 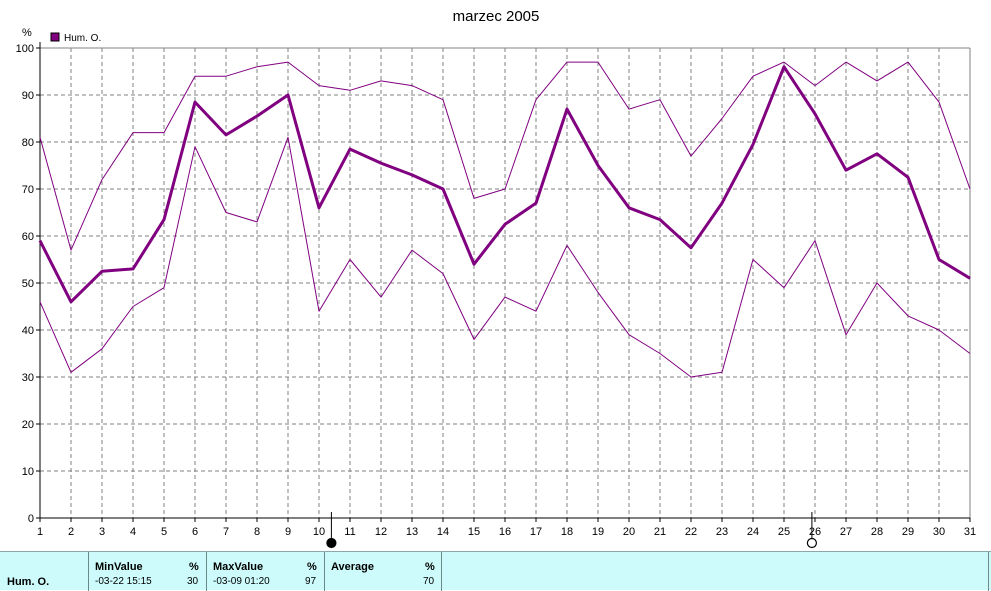 I want to click on x-tick-label-11: 11, so click(x=349, y=532).